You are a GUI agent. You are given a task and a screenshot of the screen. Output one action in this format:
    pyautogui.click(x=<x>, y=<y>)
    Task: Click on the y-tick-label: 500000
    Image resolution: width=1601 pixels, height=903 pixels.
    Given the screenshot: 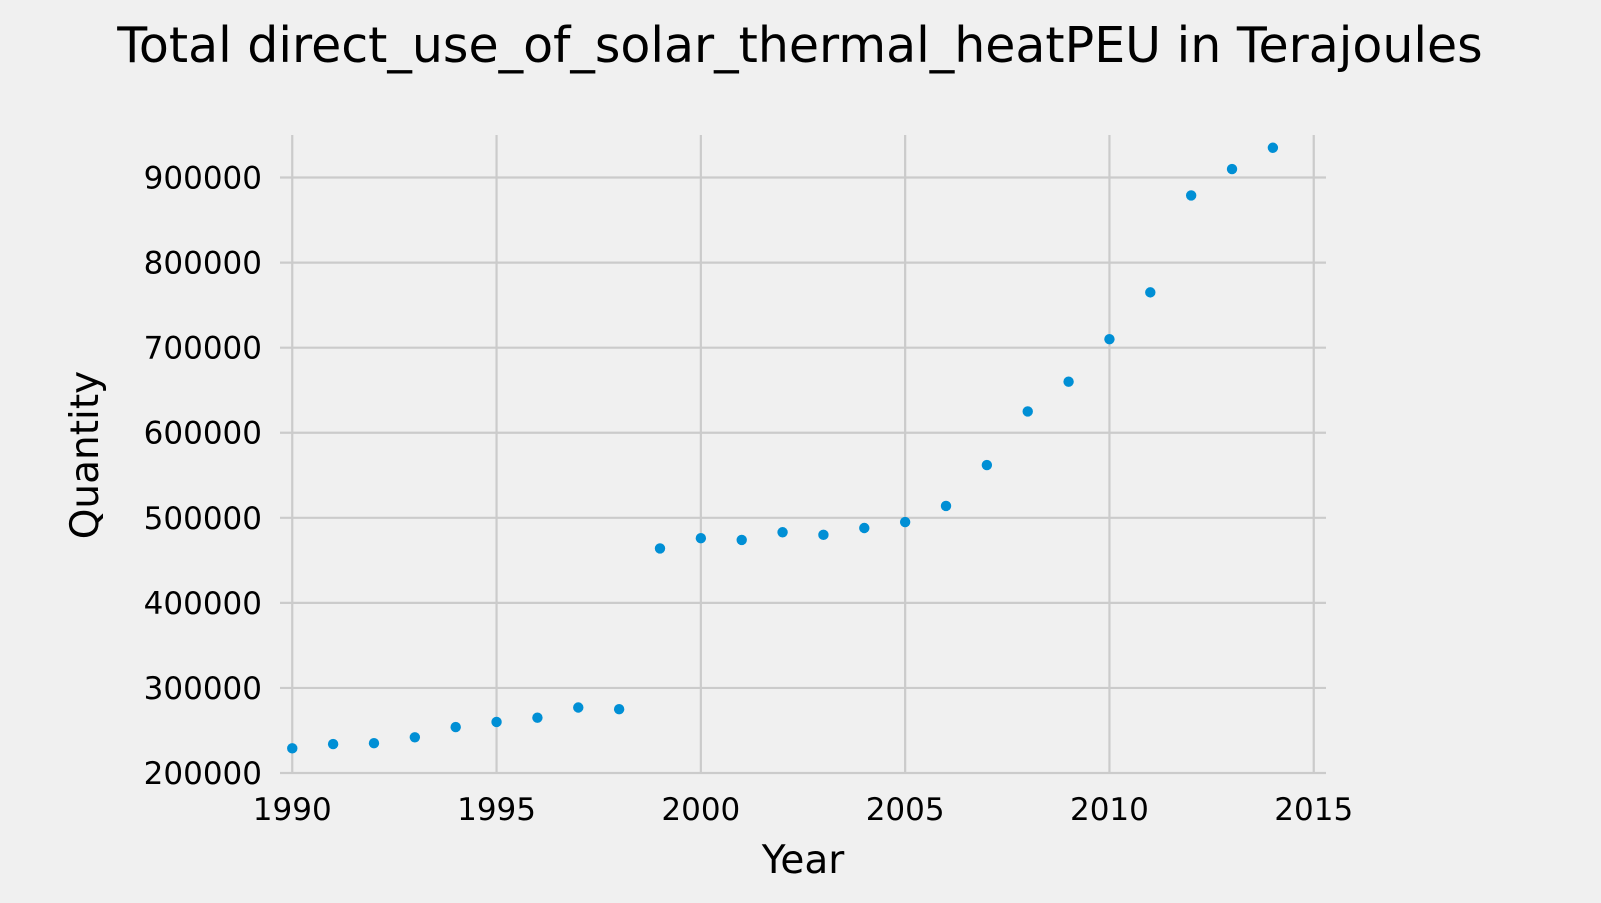 What is the action you would take?
    pyautogui.click(x=203, y=519)
    